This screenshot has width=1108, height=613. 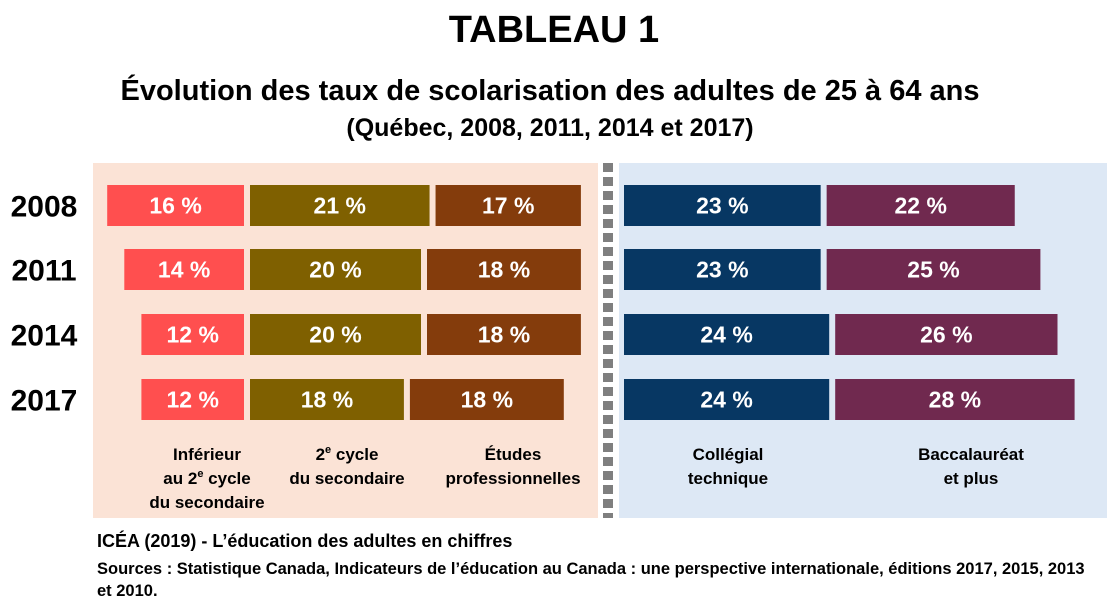 I want to click on data-label: 25 %, so click(x=933, y=270).